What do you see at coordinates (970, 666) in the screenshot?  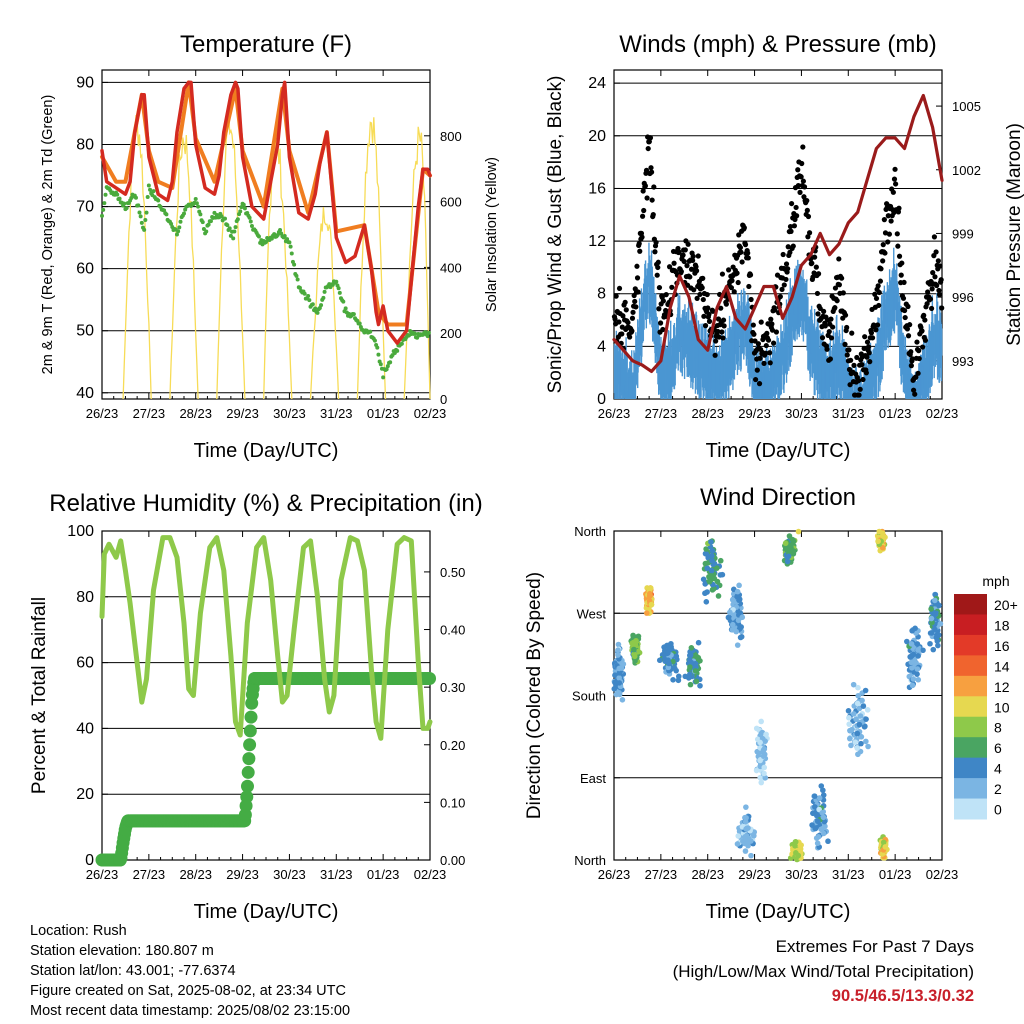 I see `colorbar-swatch` at bounding box center [970, 666].